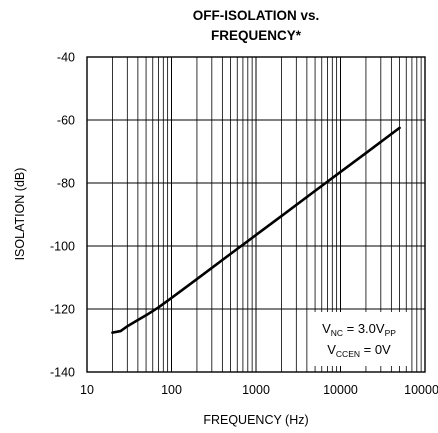 Image resolution: width=438 pixels, height=433 pixels. I want to click on annotation-background, so click(359, 339).